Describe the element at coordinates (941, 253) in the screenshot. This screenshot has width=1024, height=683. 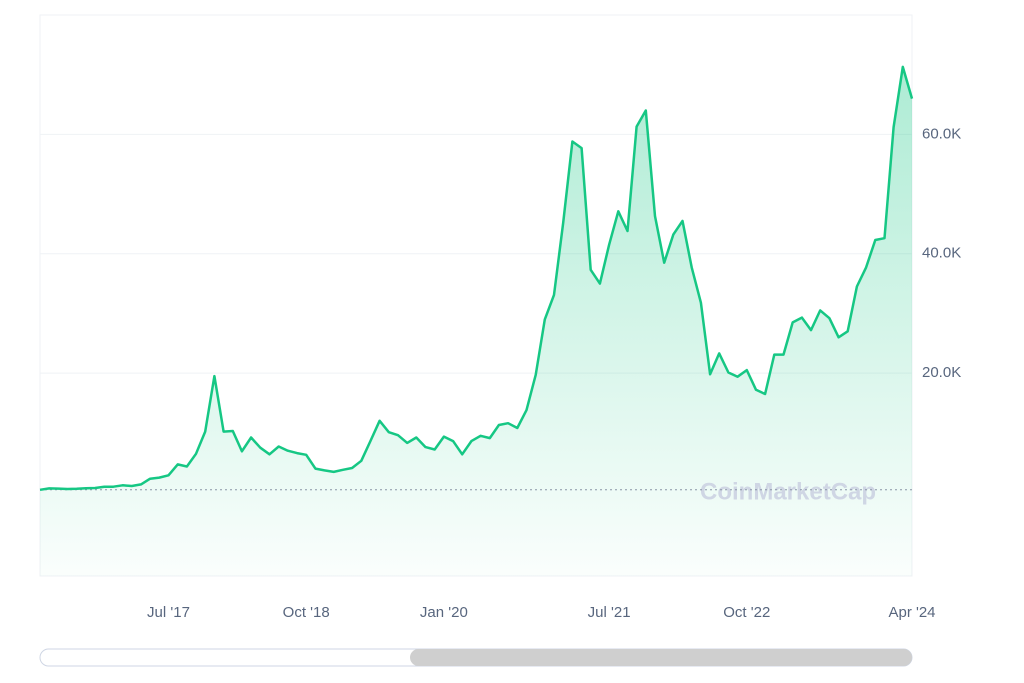
I see `y-tick-label: 40.0K` at that location.